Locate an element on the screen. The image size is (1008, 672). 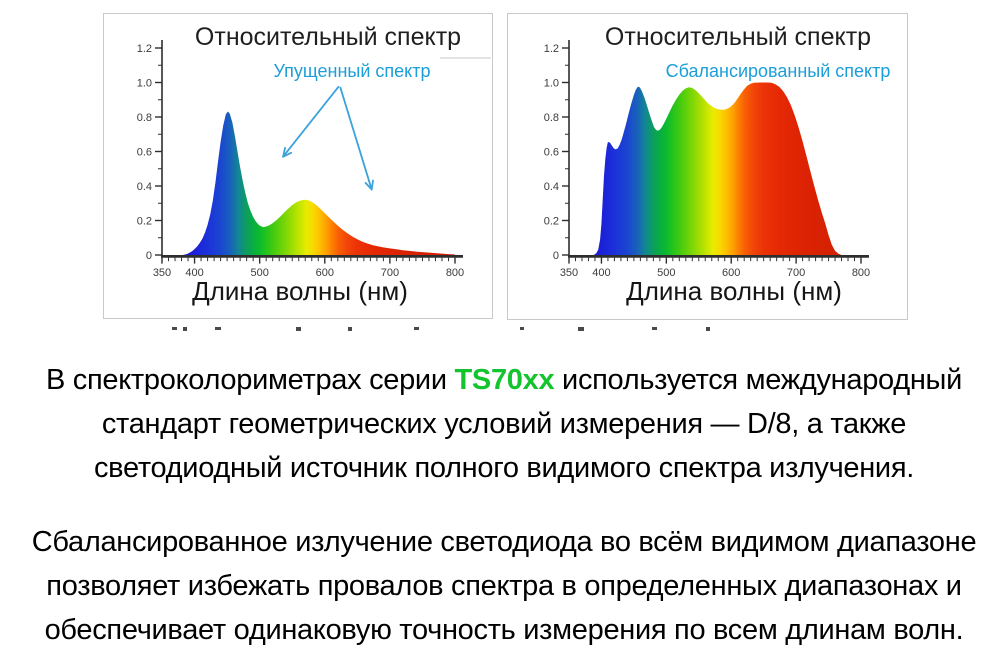
chart-canvas-1: 0 0.2 0.4 0.6 0.8 1.0 1.2 350 400 500 600 700 800 is located at coordinates (707, 159).